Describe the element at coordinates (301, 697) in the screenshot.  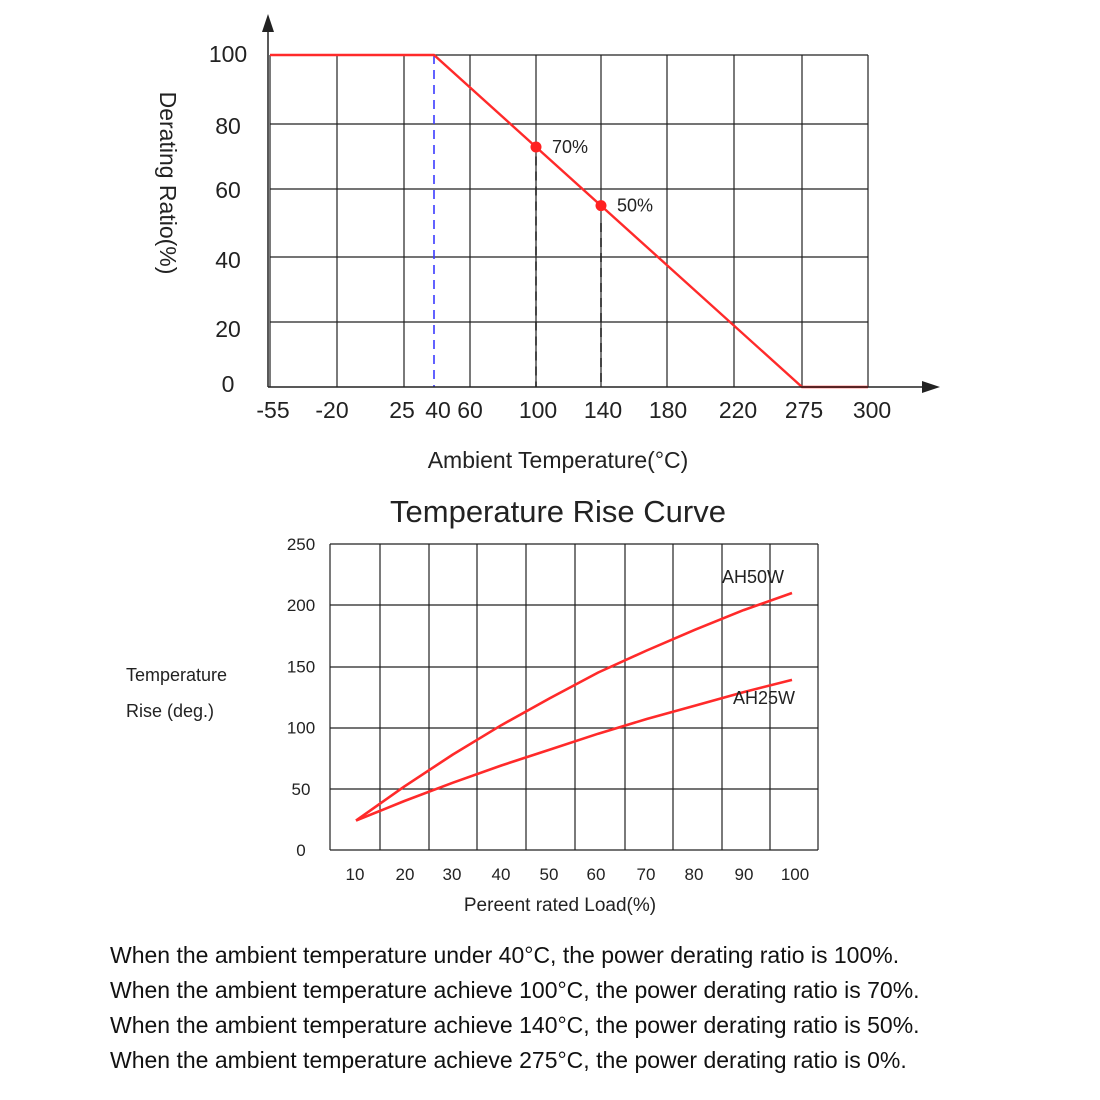
I see `rise-y-ticks: 0 50 100 150 200 250` at that location.